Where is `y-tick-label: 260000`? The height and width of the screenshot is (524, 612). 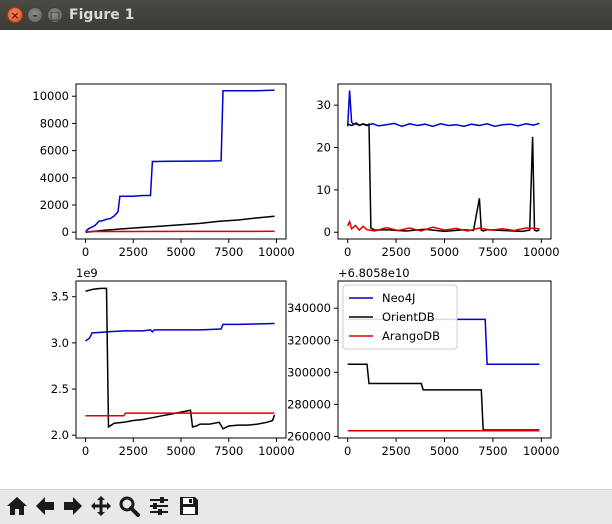 y-tick-label: 260000 is located at coordinates (309, 436).